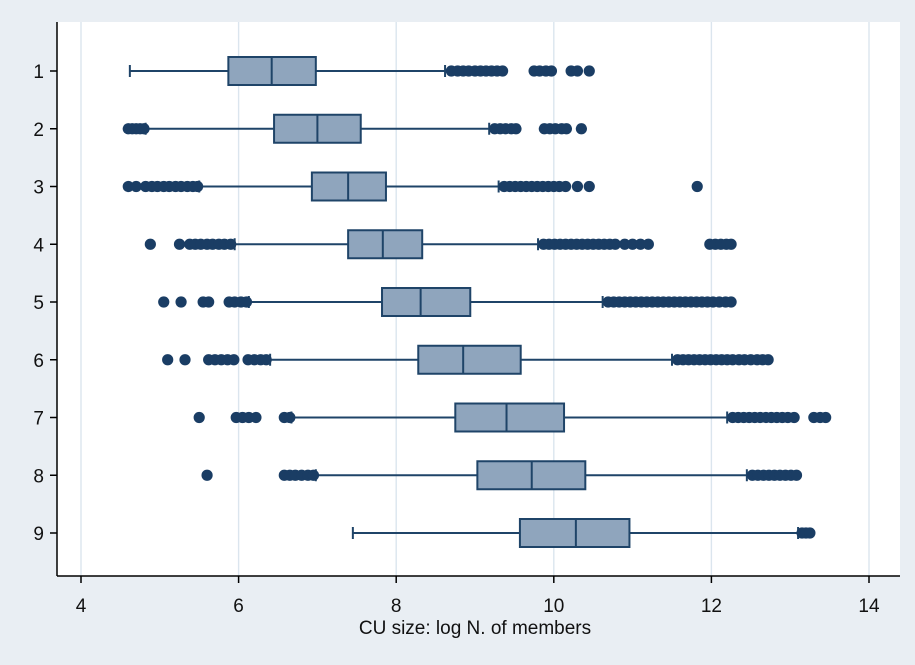 The image size is (915, 665). Describe the element at coordinates (38, 476) in the screenshot. I see `y-tick-label: 8` at that location.